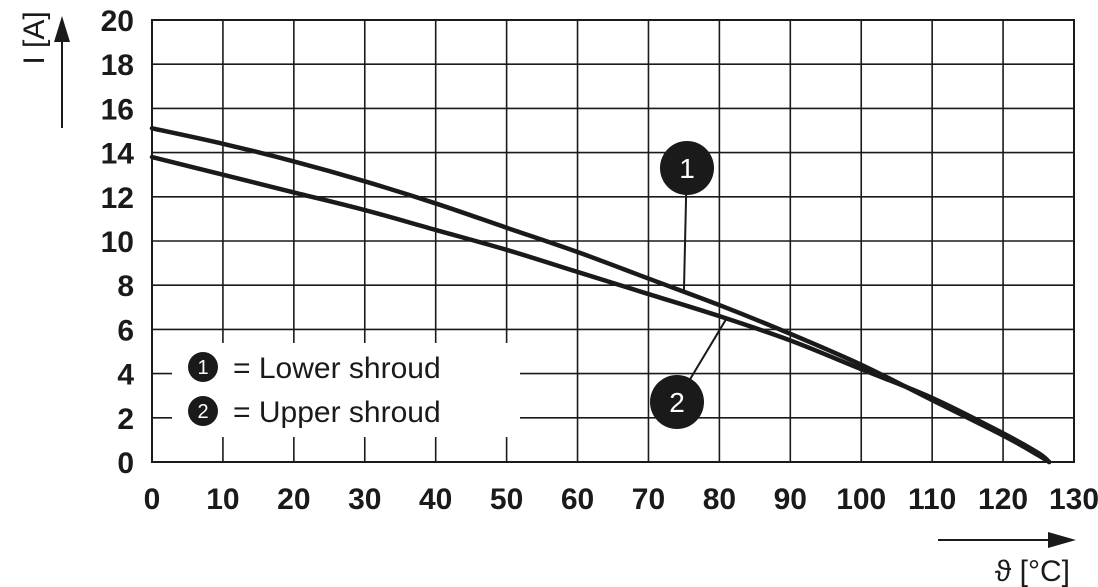  I want to click on y-tick-label: 18, so click(117, 65).